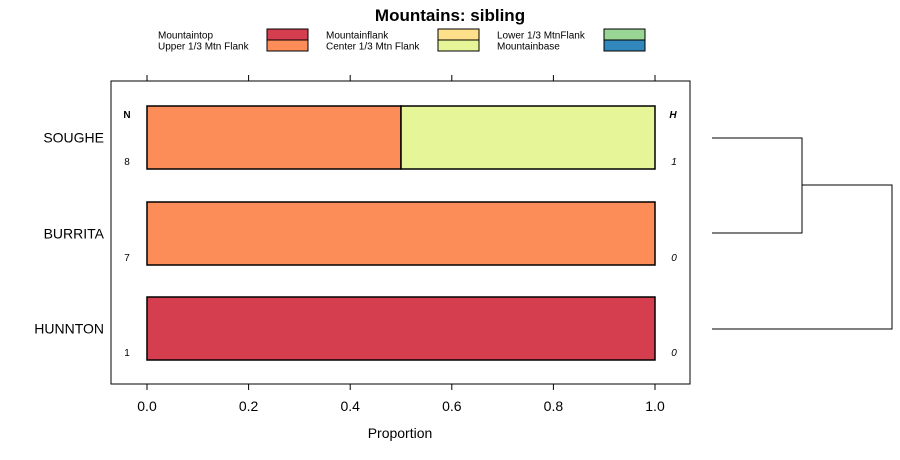 Image resolution: width=900 pixels, height=460 pixels. What do you see at coordinates (655, 406) in the screenshot?
I see `x-tick-label: 1.0` at bounding box center [655, 406].